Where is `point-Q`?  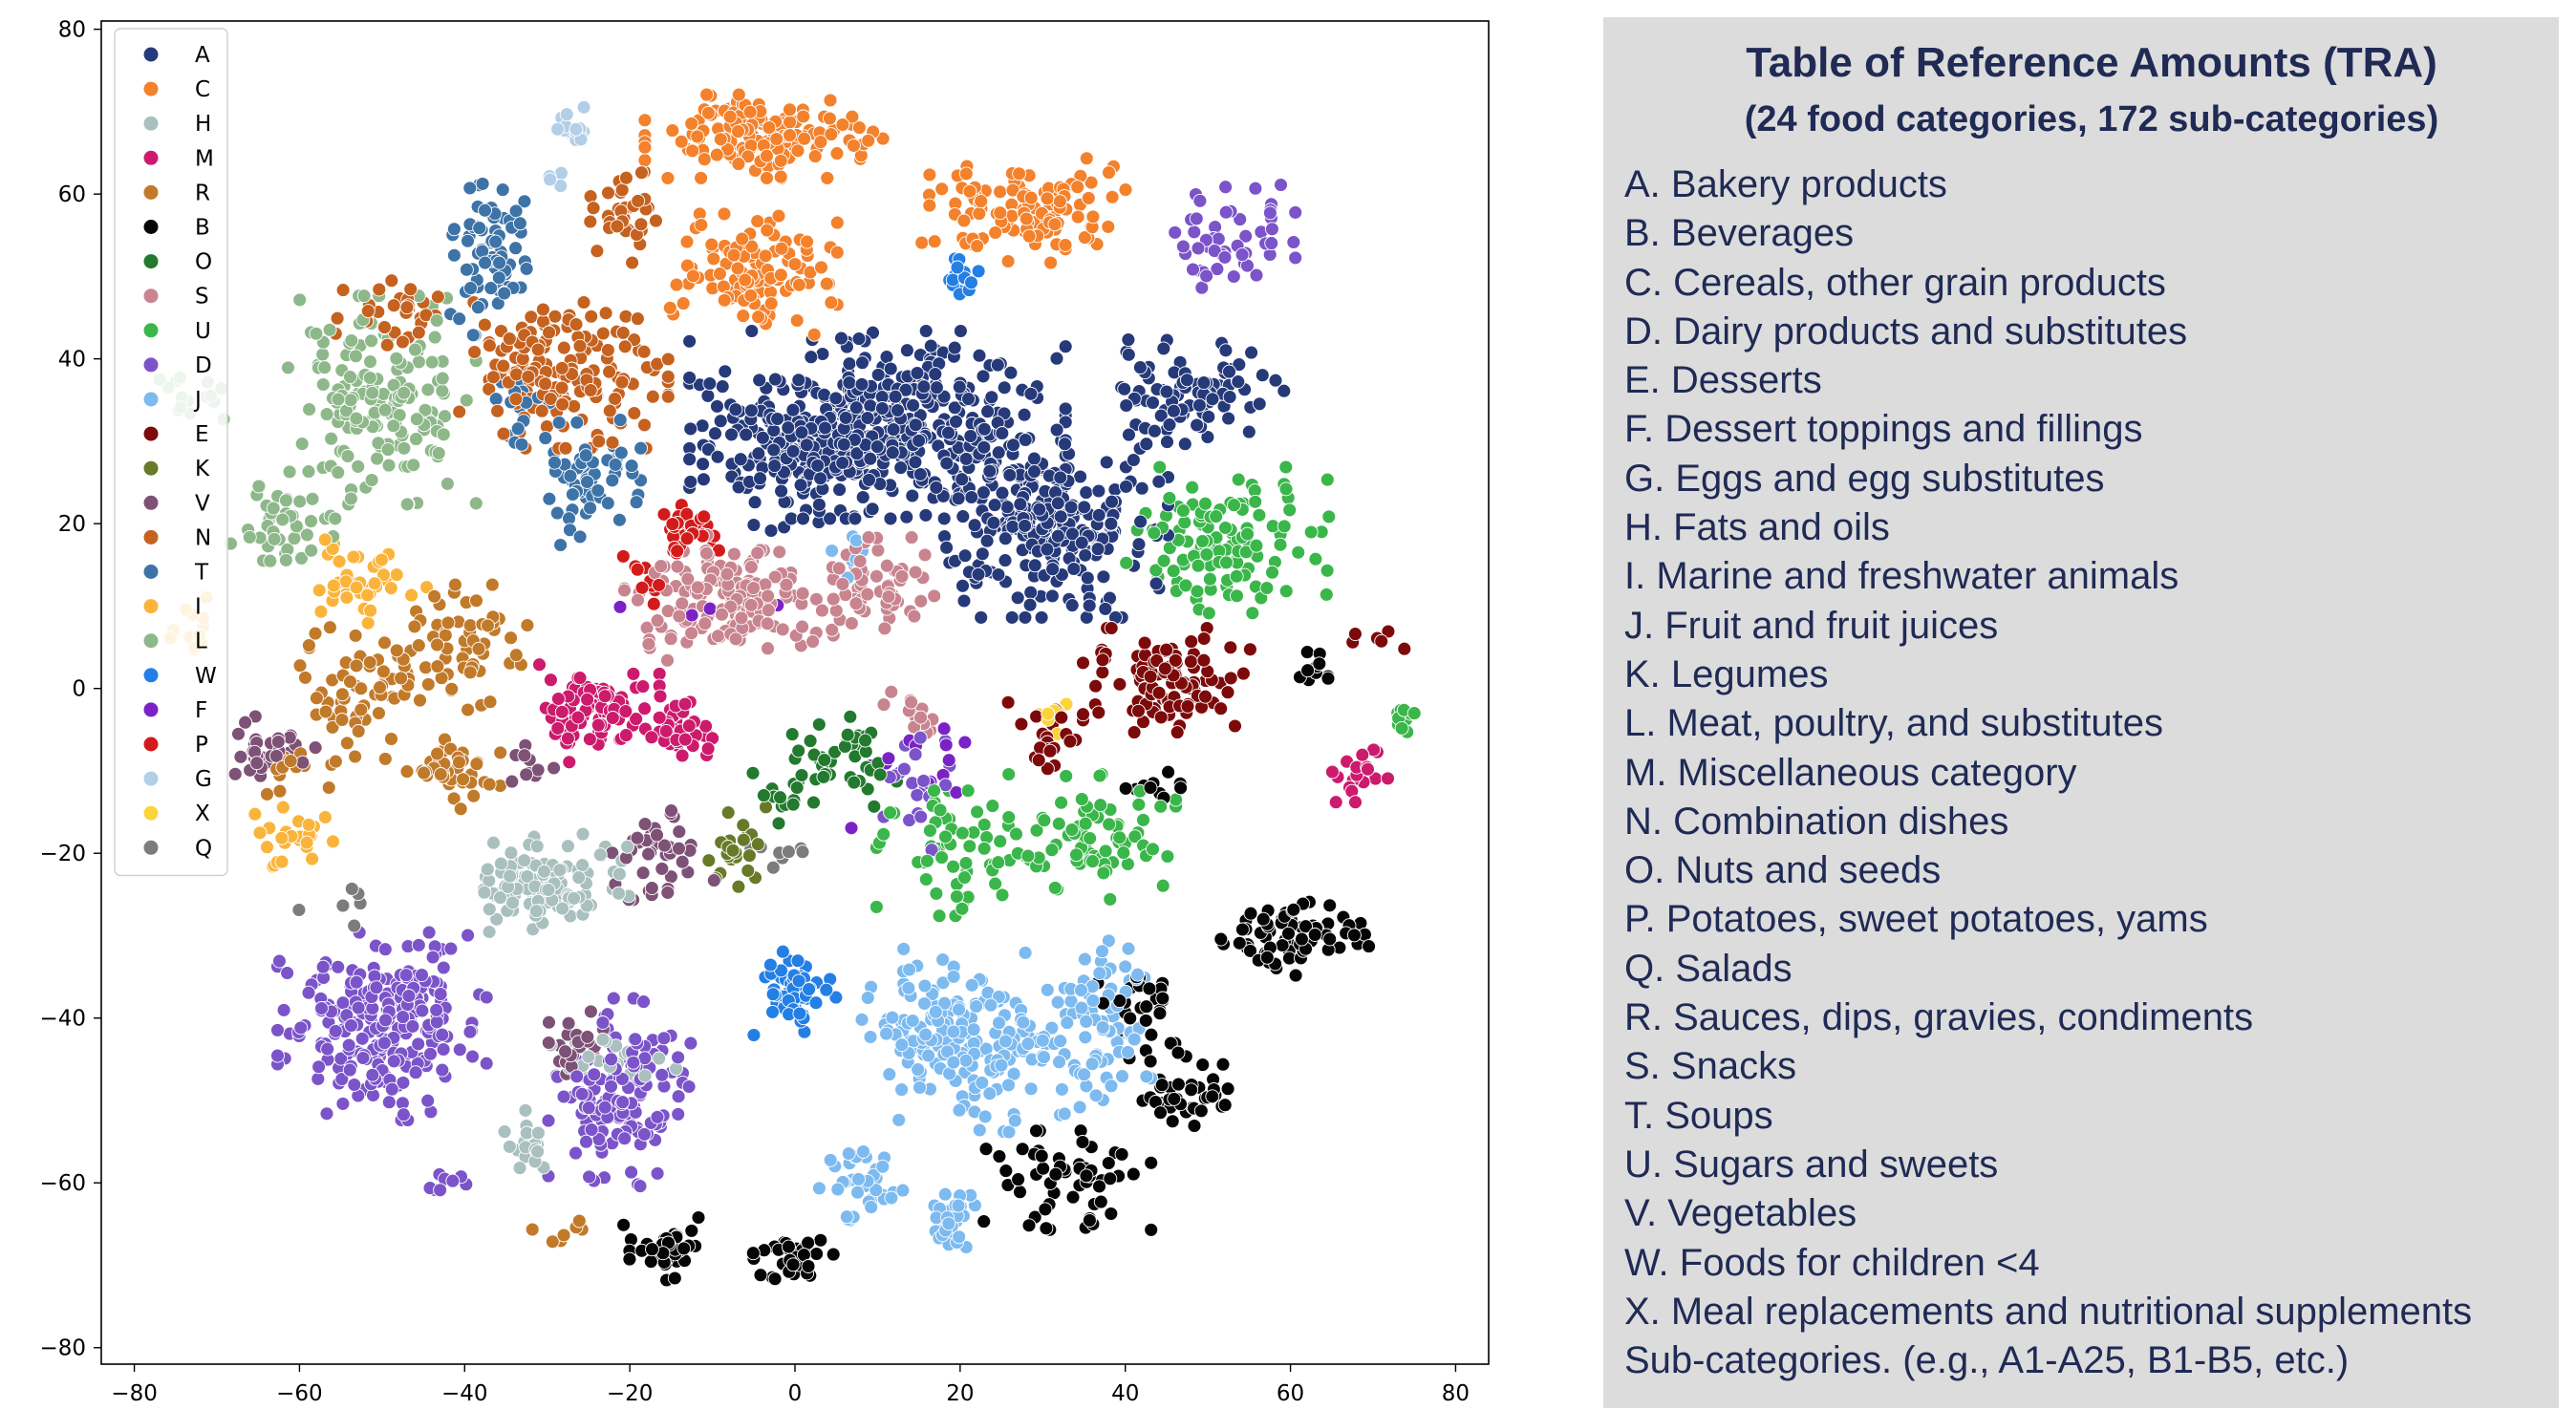 point-Q is located at coordinates (354, 925).